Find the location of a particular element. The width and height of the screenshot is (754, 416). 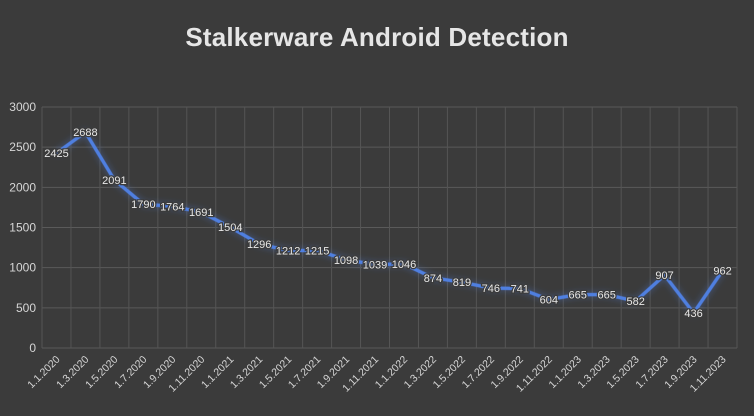

data-label: 1098 is located at coordinates (346, 261).